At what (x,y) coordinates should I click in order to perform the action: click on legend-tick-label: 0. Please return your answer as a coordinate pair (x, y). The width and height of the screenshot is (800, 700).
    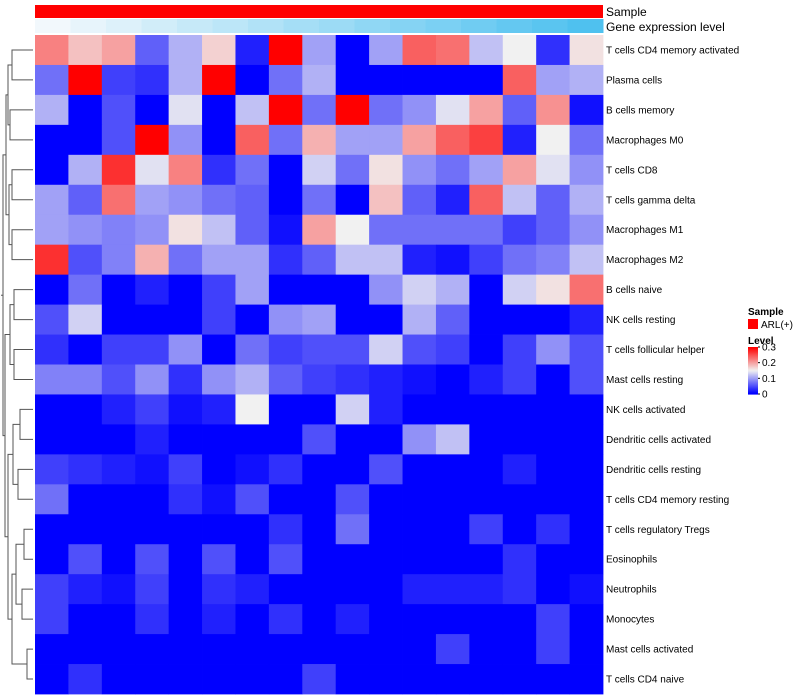
    Looking at the image, I should click on (765, 395).